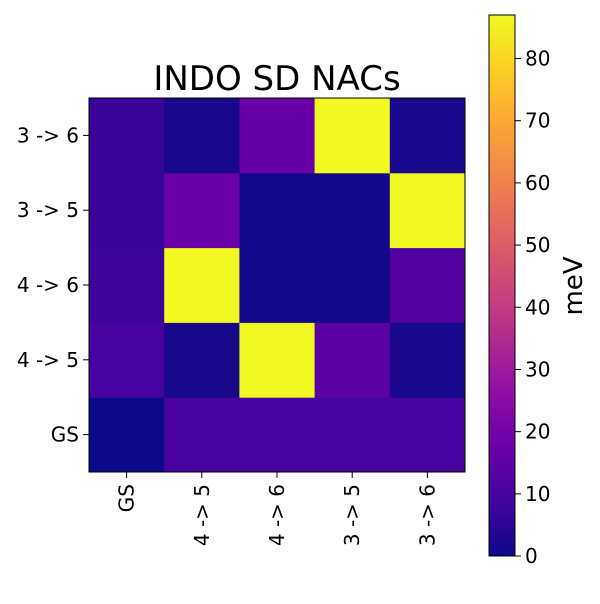 Image resolution: width=600 pixels, height=604 pixels. Describe the element at coordinates (277, 515) in the screenshot. I see `x-tick-label: 4 -> 6` at that location.